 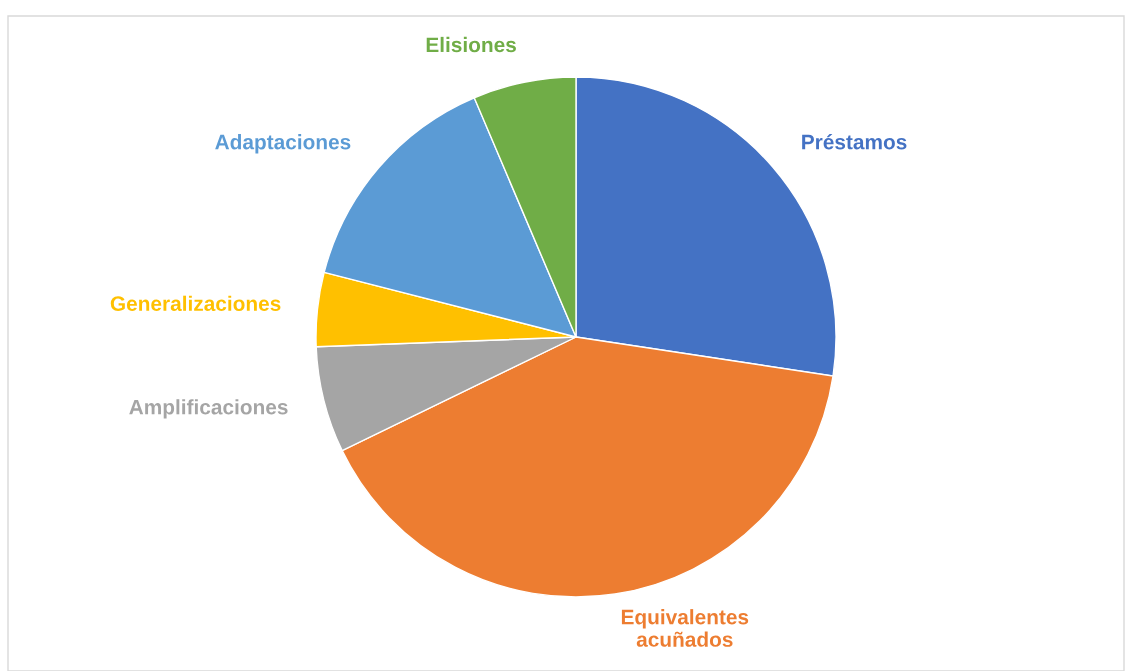 What do you see at coordinates (854, 141) in the screenshot?
I see `slice-label: Préstamos` at bounding box center [854, 141].